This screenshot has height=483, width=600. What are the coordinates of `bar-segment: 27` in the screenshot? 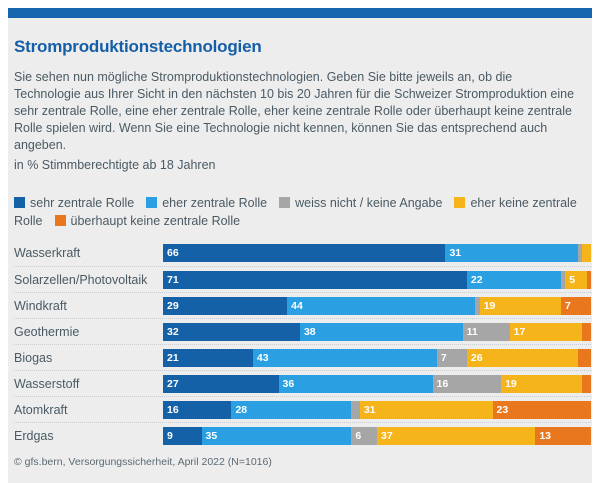 It's located at (221, 383).